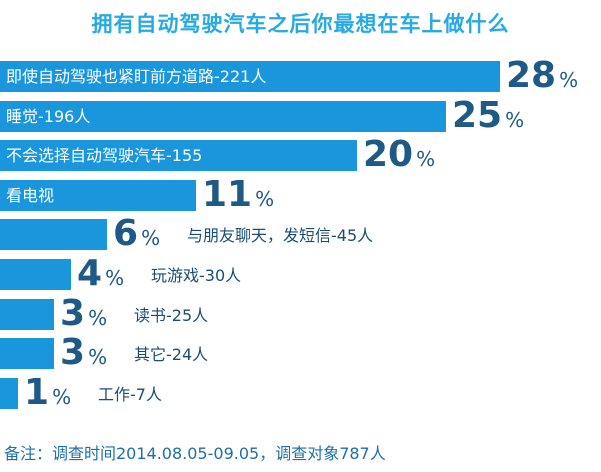  What do you see at coordinates (171, 355) in the screenshot?
I see `category-label: 其它-24人` at bounding box center [171, 355].